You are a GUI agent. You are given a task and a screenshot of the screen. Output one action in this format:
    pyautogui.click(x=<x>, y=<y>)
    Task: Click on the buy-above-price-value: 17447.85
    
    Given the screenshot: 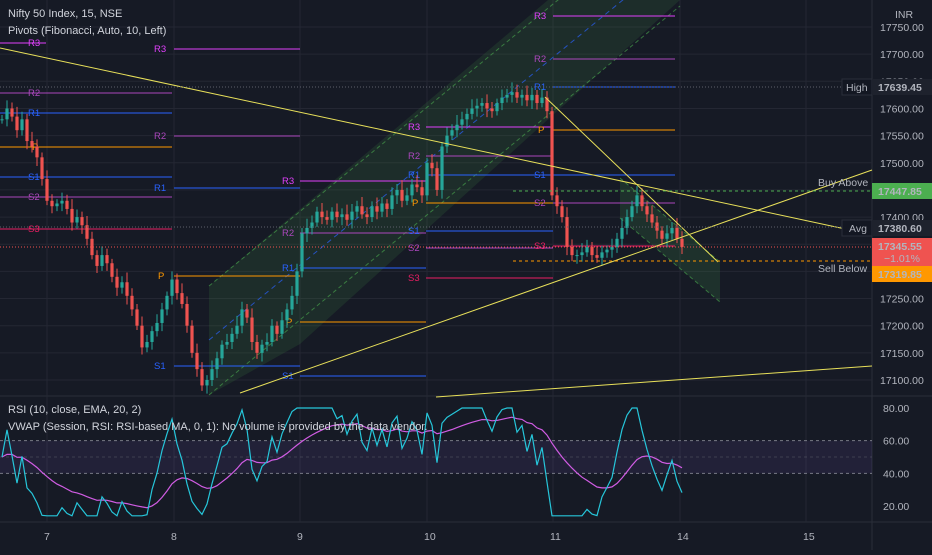 What is the action you would take?
    pyautogui.click(x=900, y=192)
    